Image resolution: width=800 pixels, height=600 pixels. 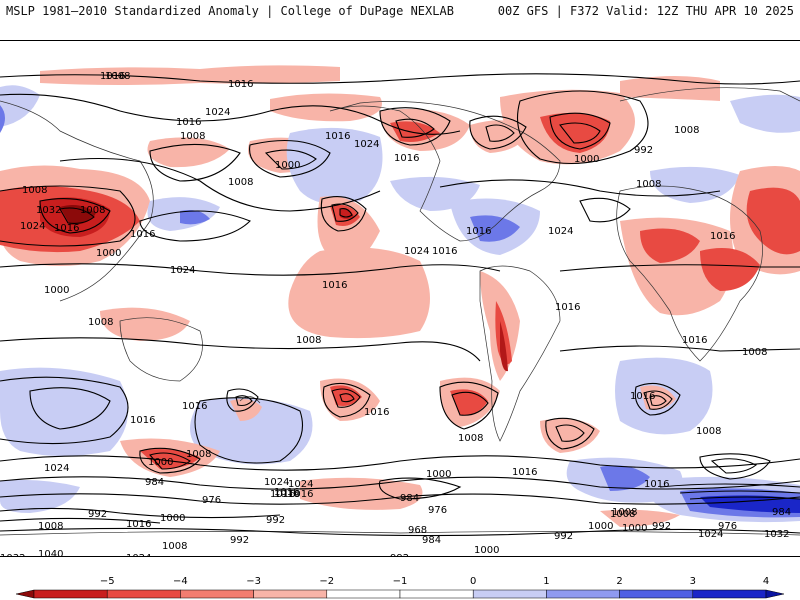 I want to click on colorbar-tick-label: 2, so click(x=619, y=581).